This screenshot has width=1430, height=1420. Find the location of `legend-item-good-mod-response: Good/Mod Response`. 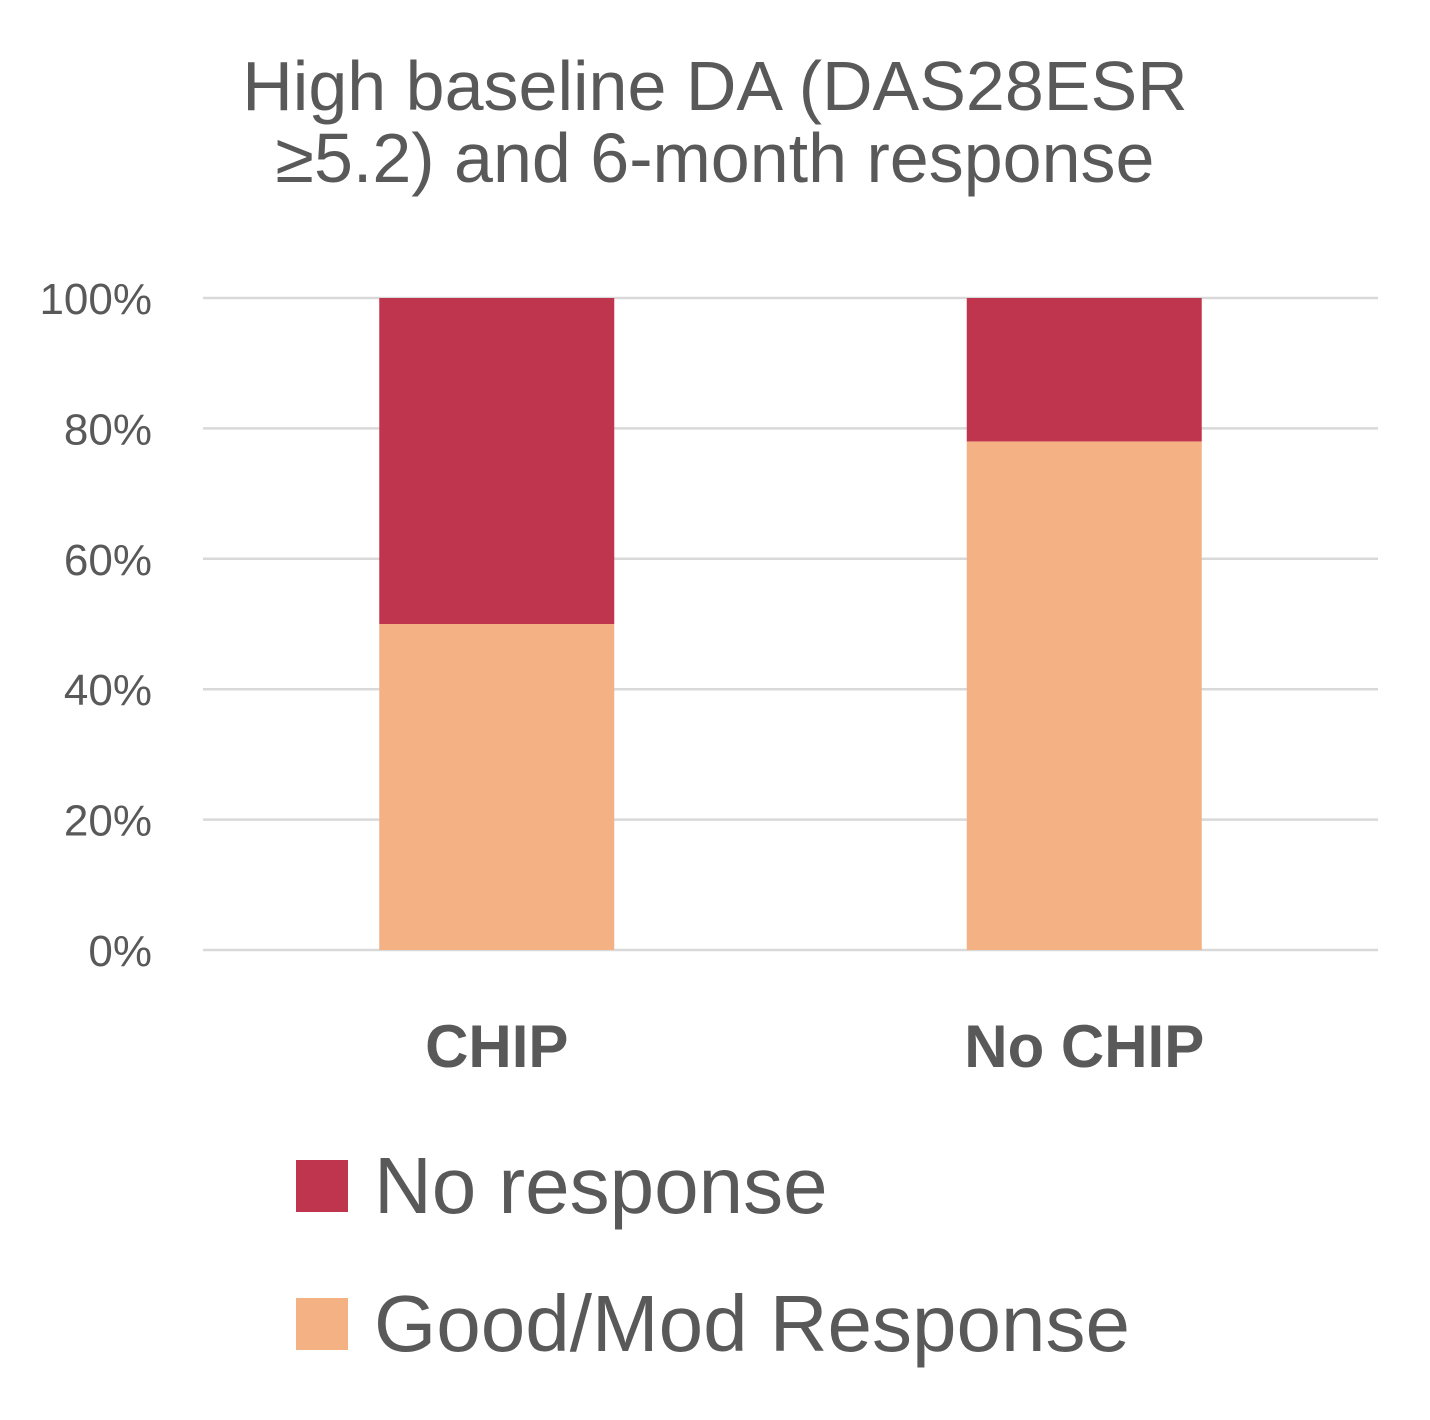

legend-item-good-mod-response: Good/Mod Response is located at coordinates (713, 1324).